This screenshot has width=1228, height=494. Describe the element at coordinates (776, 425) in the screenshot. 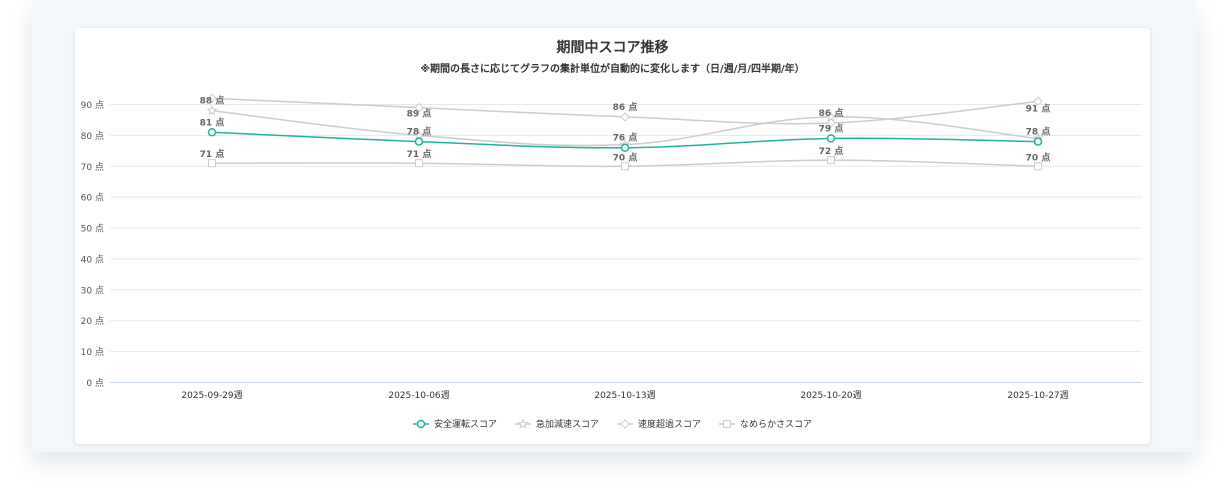

I see `legend-label: なめらかさスコア` at that location.